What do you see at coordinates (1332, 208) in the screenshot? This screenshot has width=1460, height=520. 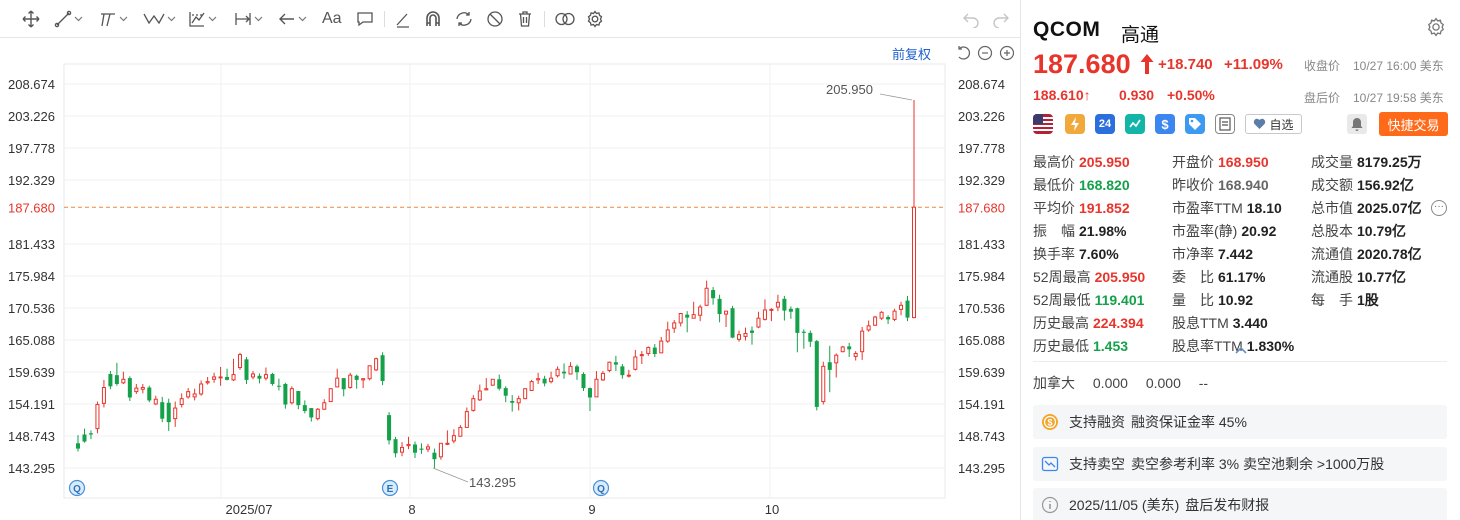 I see `stat-label: 总市值` at bounding box center [1332, 208].